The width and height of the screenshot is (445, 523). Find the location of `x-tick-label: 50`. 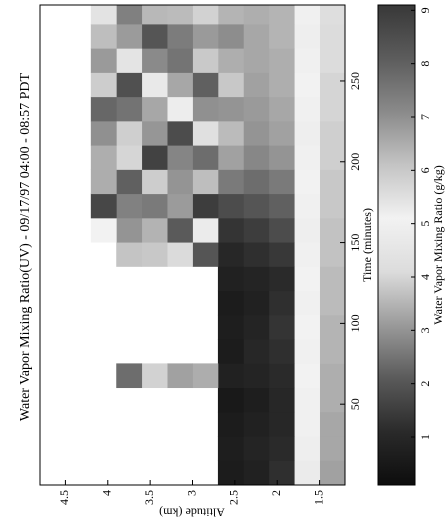

x-tick-label: 50 is located at coordinates (355, 404).